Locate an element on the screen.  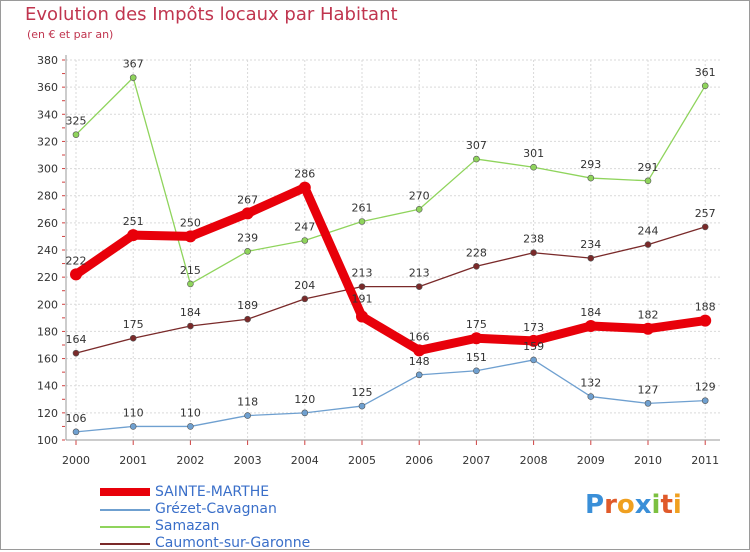
data-label: 148 is located at coordinates (419, 361).